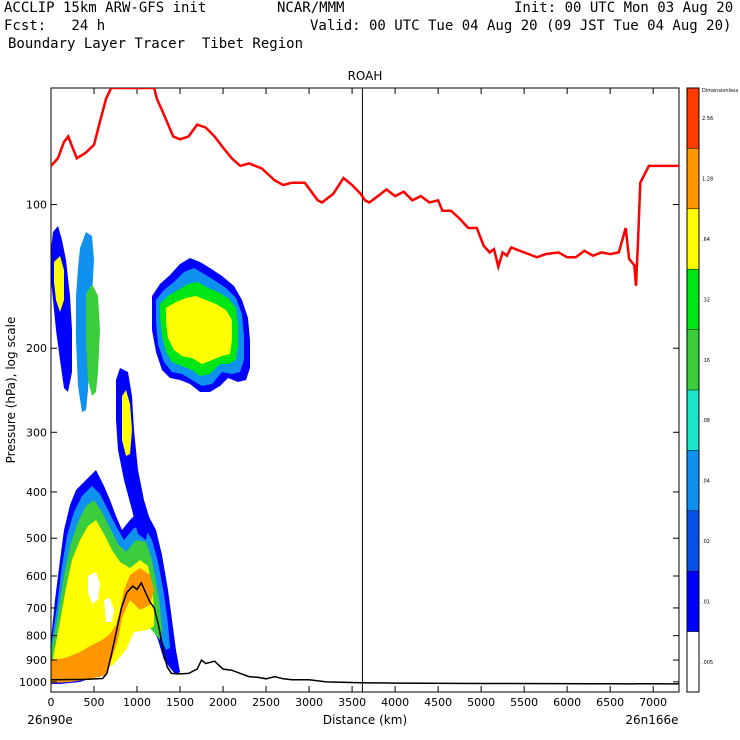  I want to click on x-axis-label: Distance (km), so click(365, 720).